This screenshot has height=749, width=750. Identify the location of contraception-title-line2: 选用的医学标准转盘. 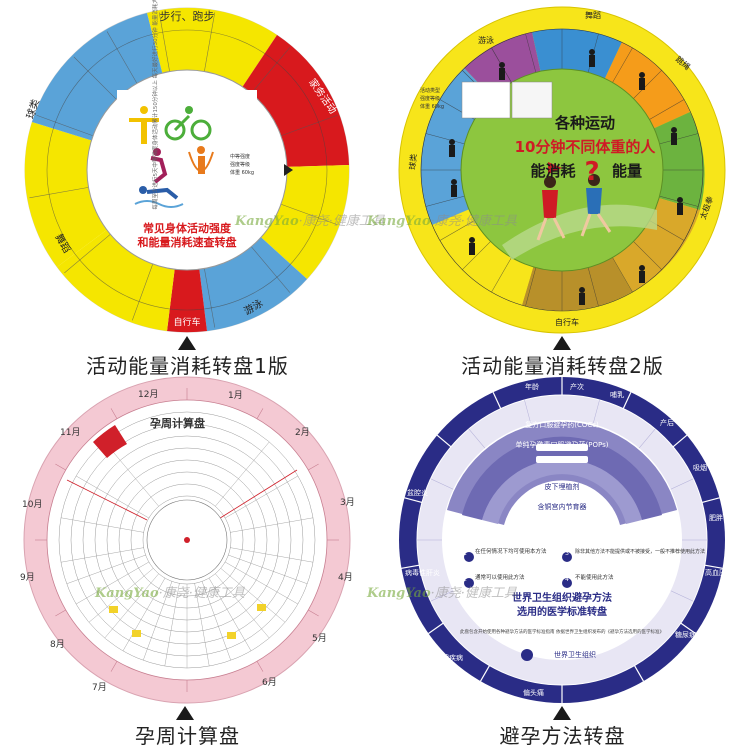
(562, 611).